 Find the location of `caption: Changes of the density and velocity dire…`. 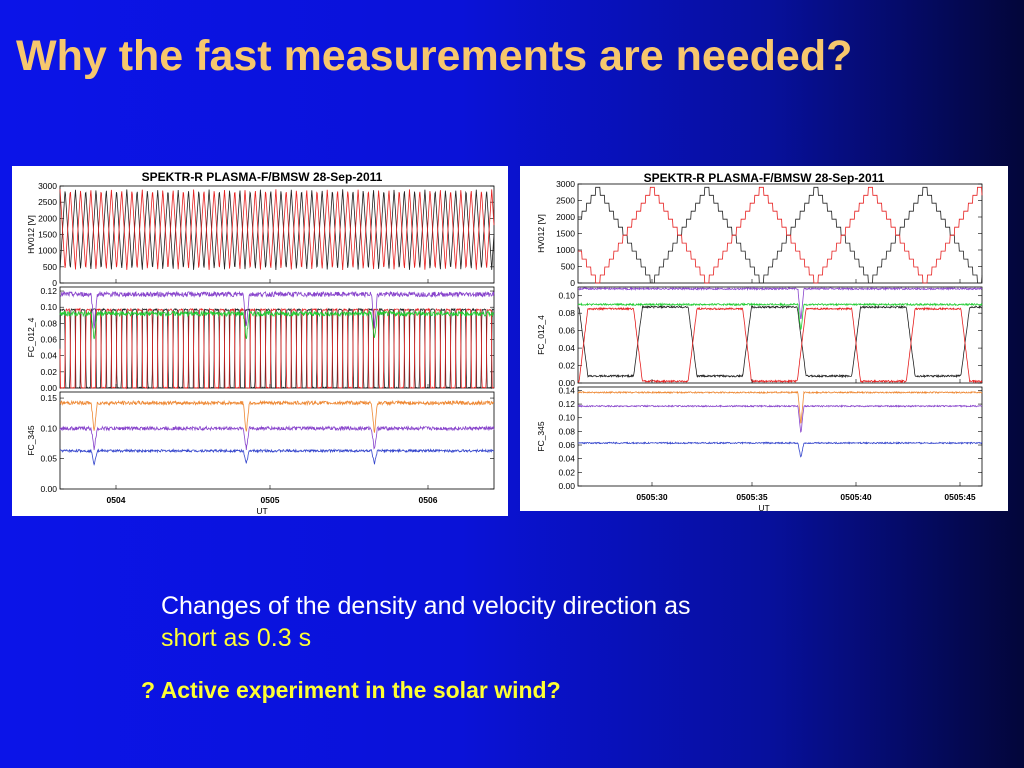

caption: Changes of the density and velocity dire… is located at coordinates (541, 622).